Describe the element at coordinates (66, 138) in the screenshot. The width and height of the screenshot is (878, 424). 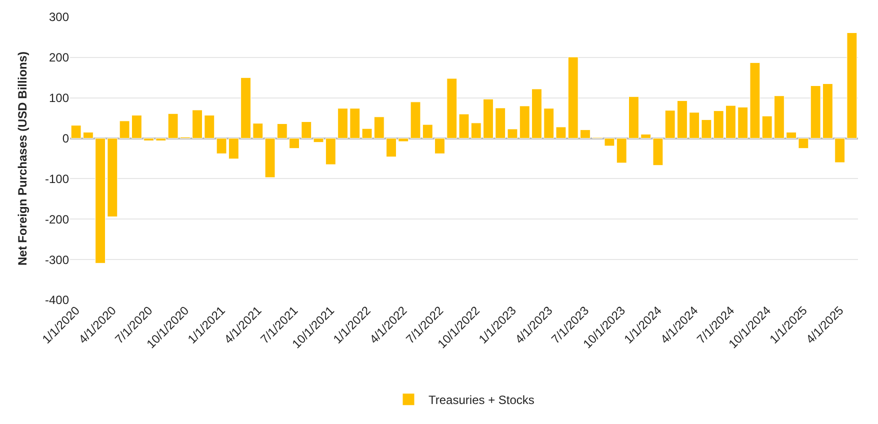
I see `y-tick-label: 0` at that location.